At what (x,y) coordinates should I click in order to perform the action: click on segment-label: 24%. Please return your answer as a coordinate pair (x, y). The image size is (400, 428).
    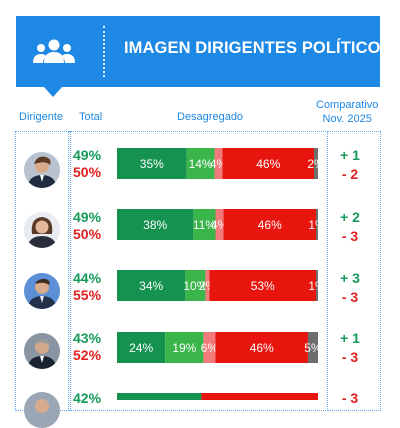
    Looking at the image, I should click on (141, 348).